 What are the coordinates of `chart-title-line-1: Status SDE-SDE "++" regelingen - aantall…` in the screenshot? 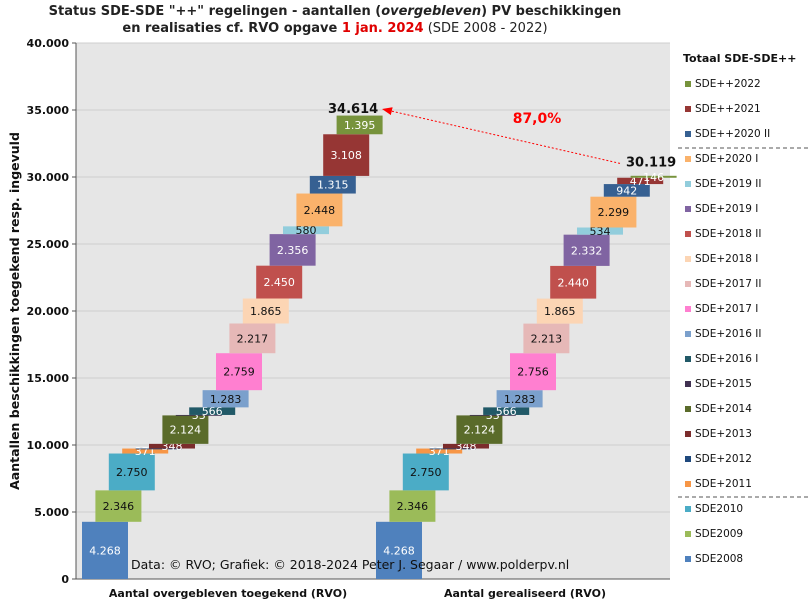 It's located at (335, 11).